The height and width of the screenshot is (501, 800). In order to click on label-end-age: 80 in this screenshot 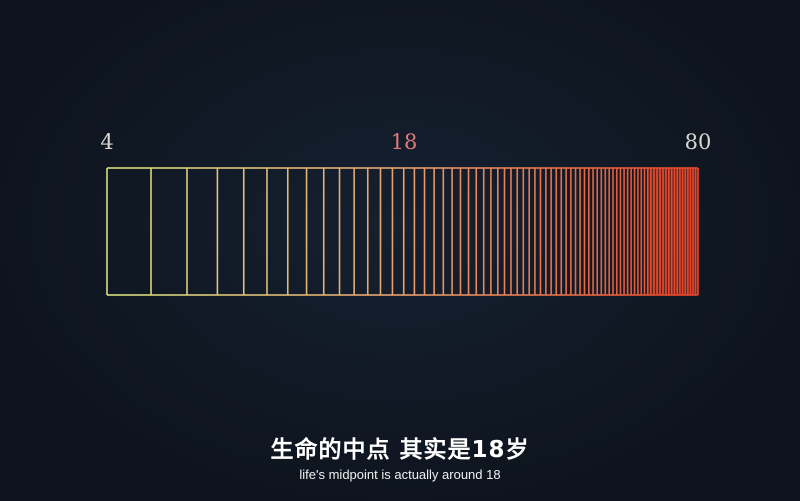, I will do `click(698, 142)`.